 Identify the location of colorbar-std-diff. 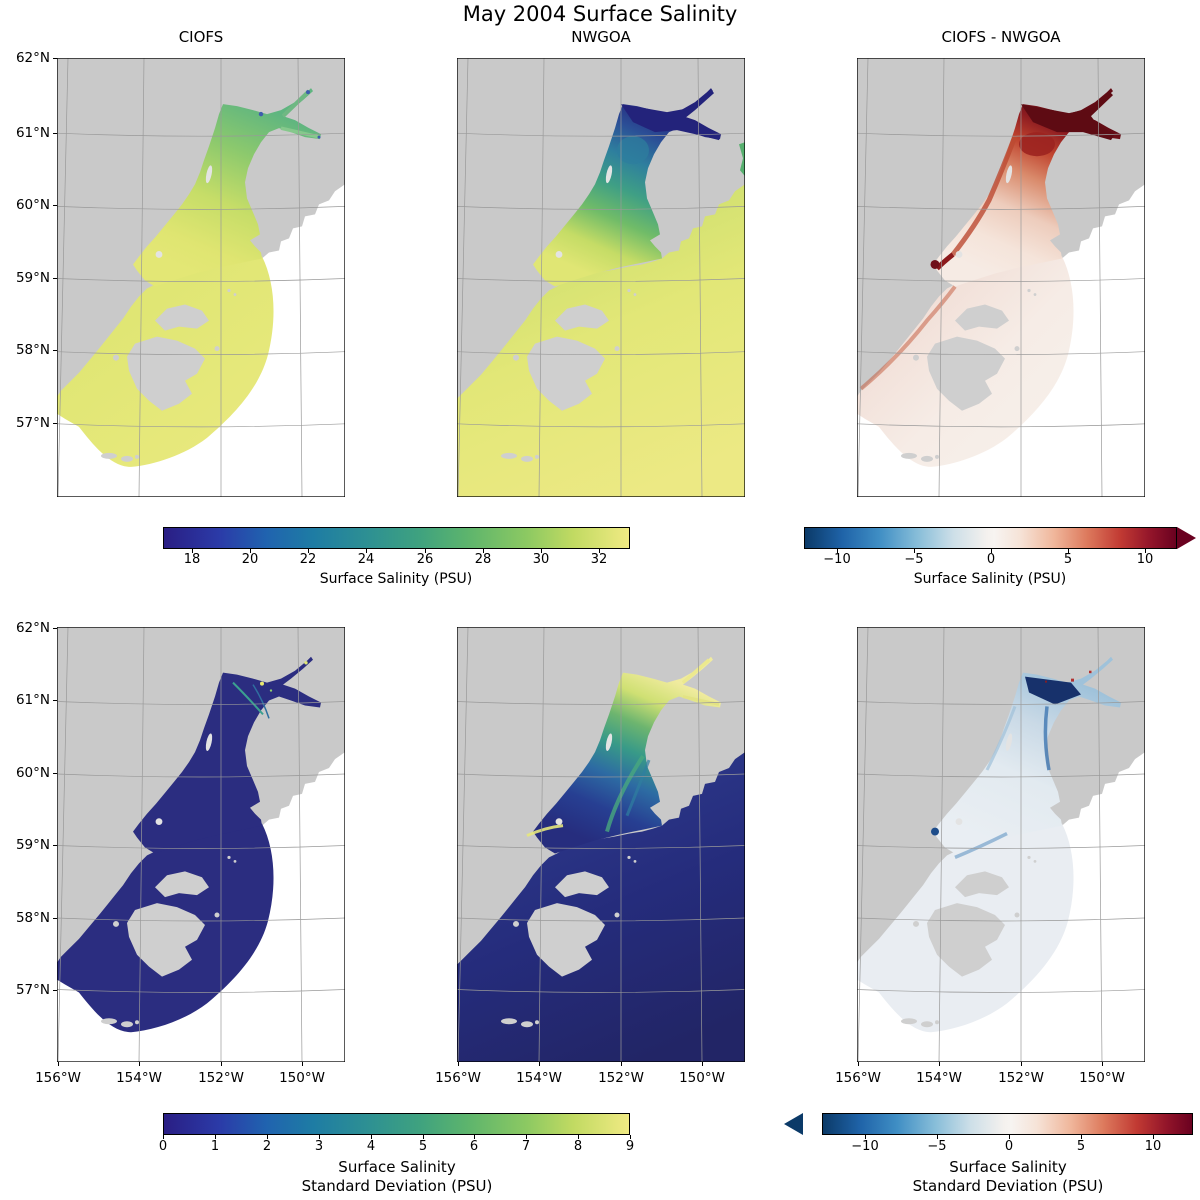
(1007, 1124).